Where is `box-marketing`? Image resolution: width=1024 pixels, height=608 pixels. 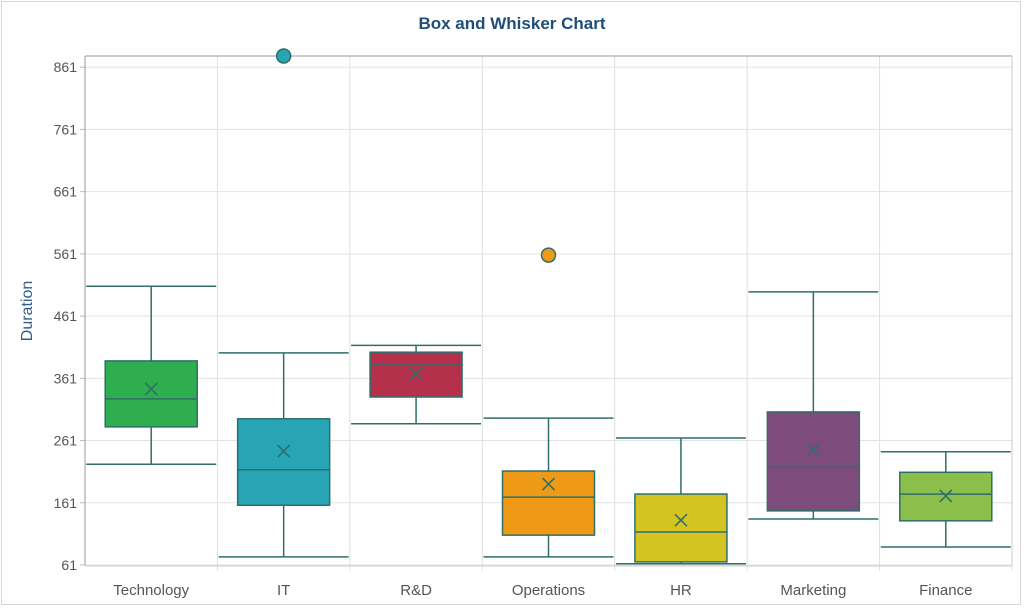
box-marketing is located at coordinates (813, 405).